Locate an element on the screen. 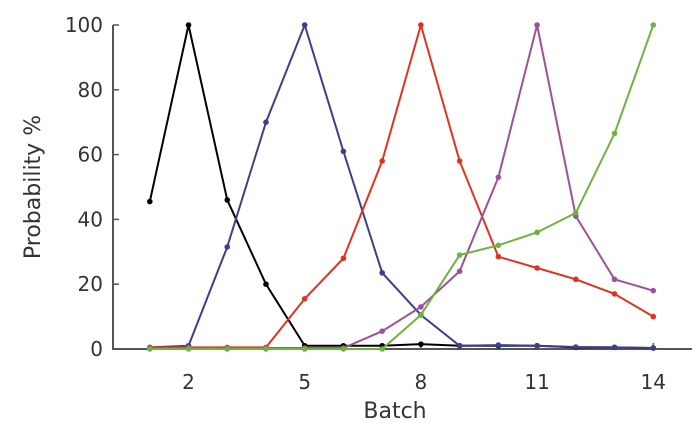 Image resolution: width=700 pixels, height=438 pixels. y-tick-label: 60 is located at coordinates (90, 155).